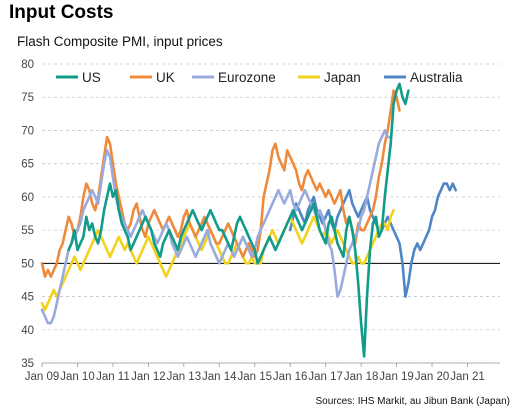  Describe the element at coordinates (27, 331) in the screenshot. I see `y-tick-label: 40` at that location.